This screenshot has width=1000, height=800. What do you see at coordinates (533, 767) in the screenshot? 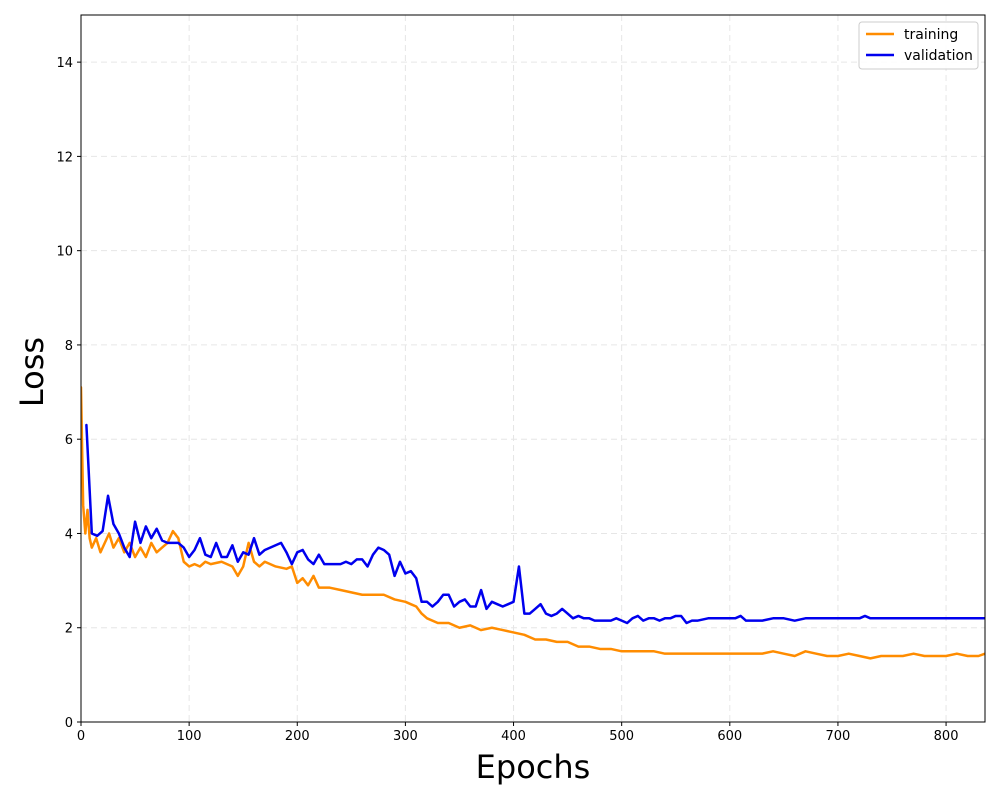
I see `x-axis-label: Epochs` at bounding box center [533, 767].